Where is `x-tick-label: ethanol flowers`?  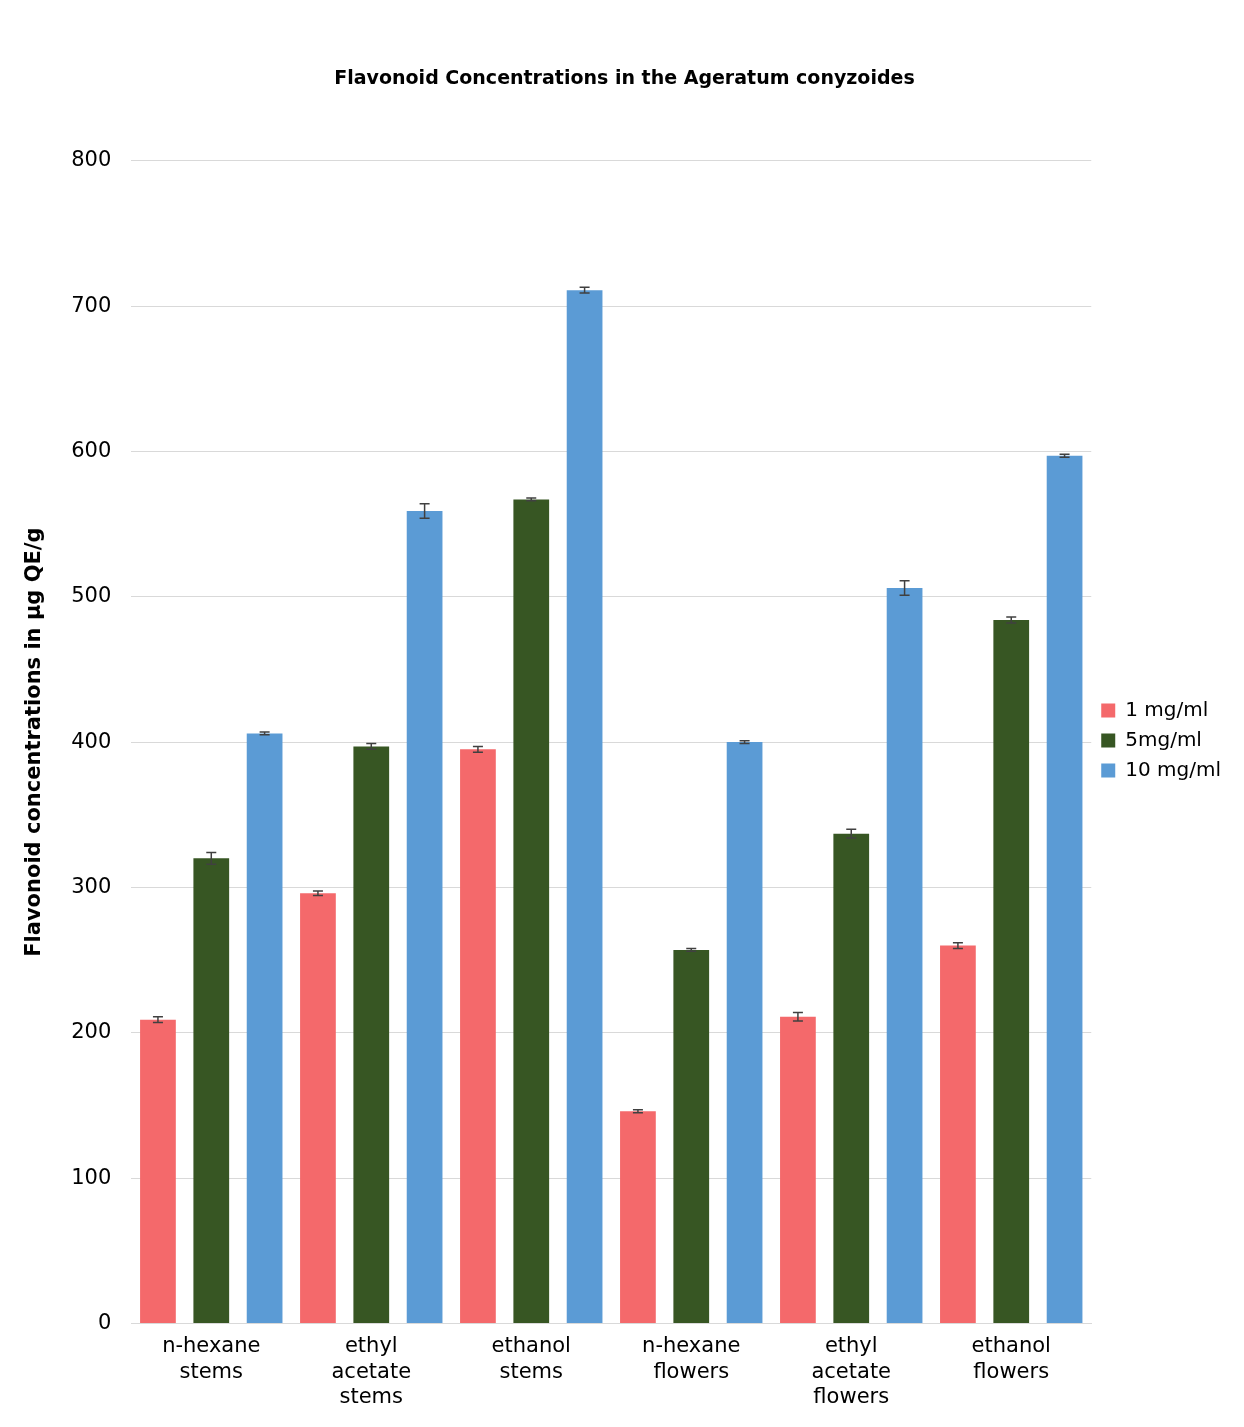
x-tick-label: ethanol flowers is located at coordinates (1011, 1358).